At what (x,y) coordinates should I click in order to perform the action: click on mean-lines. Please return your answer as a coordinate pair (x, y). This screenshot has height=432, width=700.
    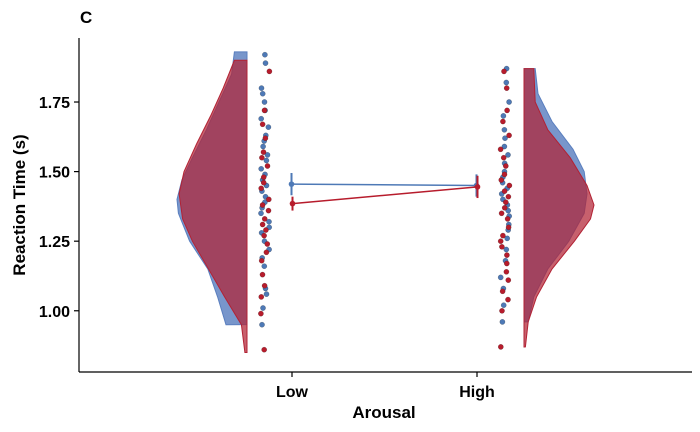
    Looking at the image, I should click on (384, 191).